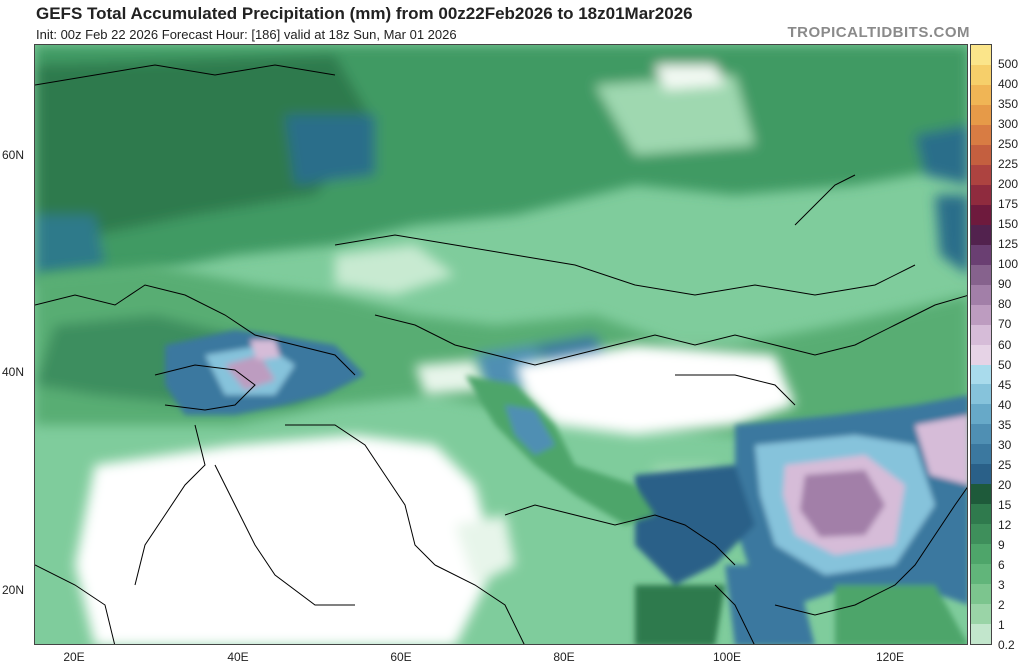 This screenshot has height=665, width=1024. I want to click on legend-label: 25, so click(1005, 464).